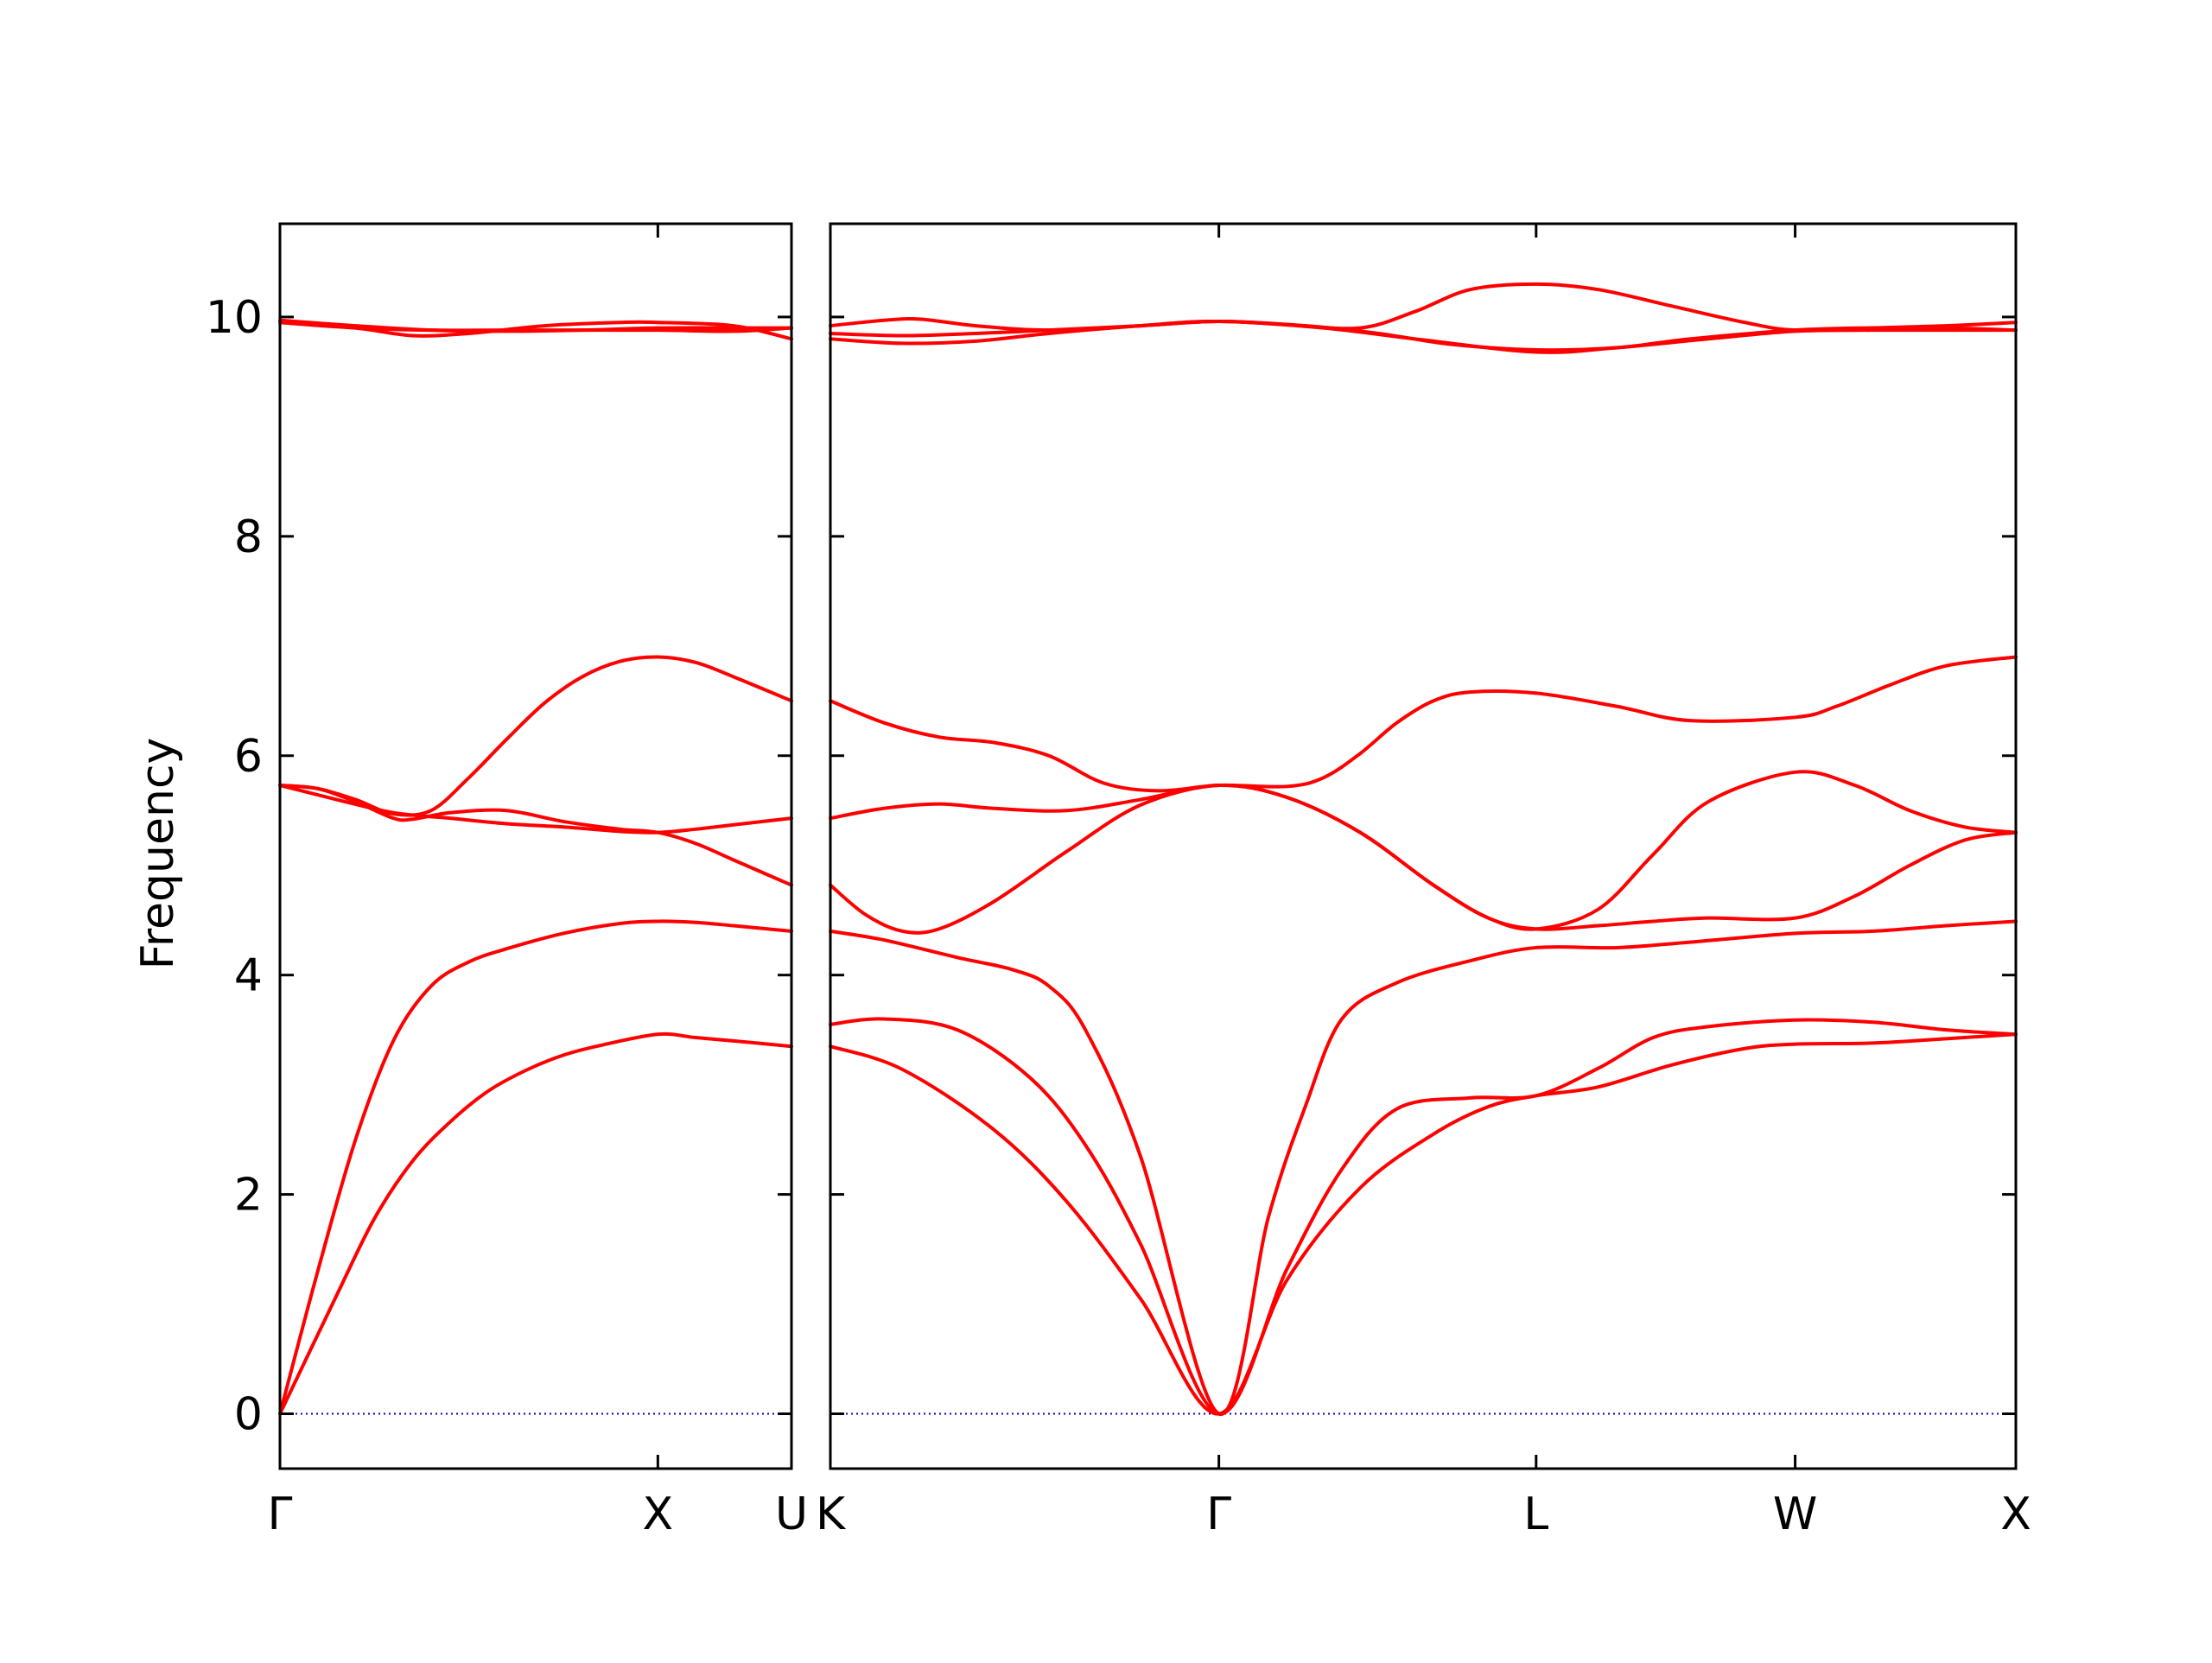 Image resolution: width=2212 pixels, height=1663 pixels. What do you see at coordinates (248, 1196) in the screenshot?
I see `y-tick-label: 2` at bounding box center [248, 1196].